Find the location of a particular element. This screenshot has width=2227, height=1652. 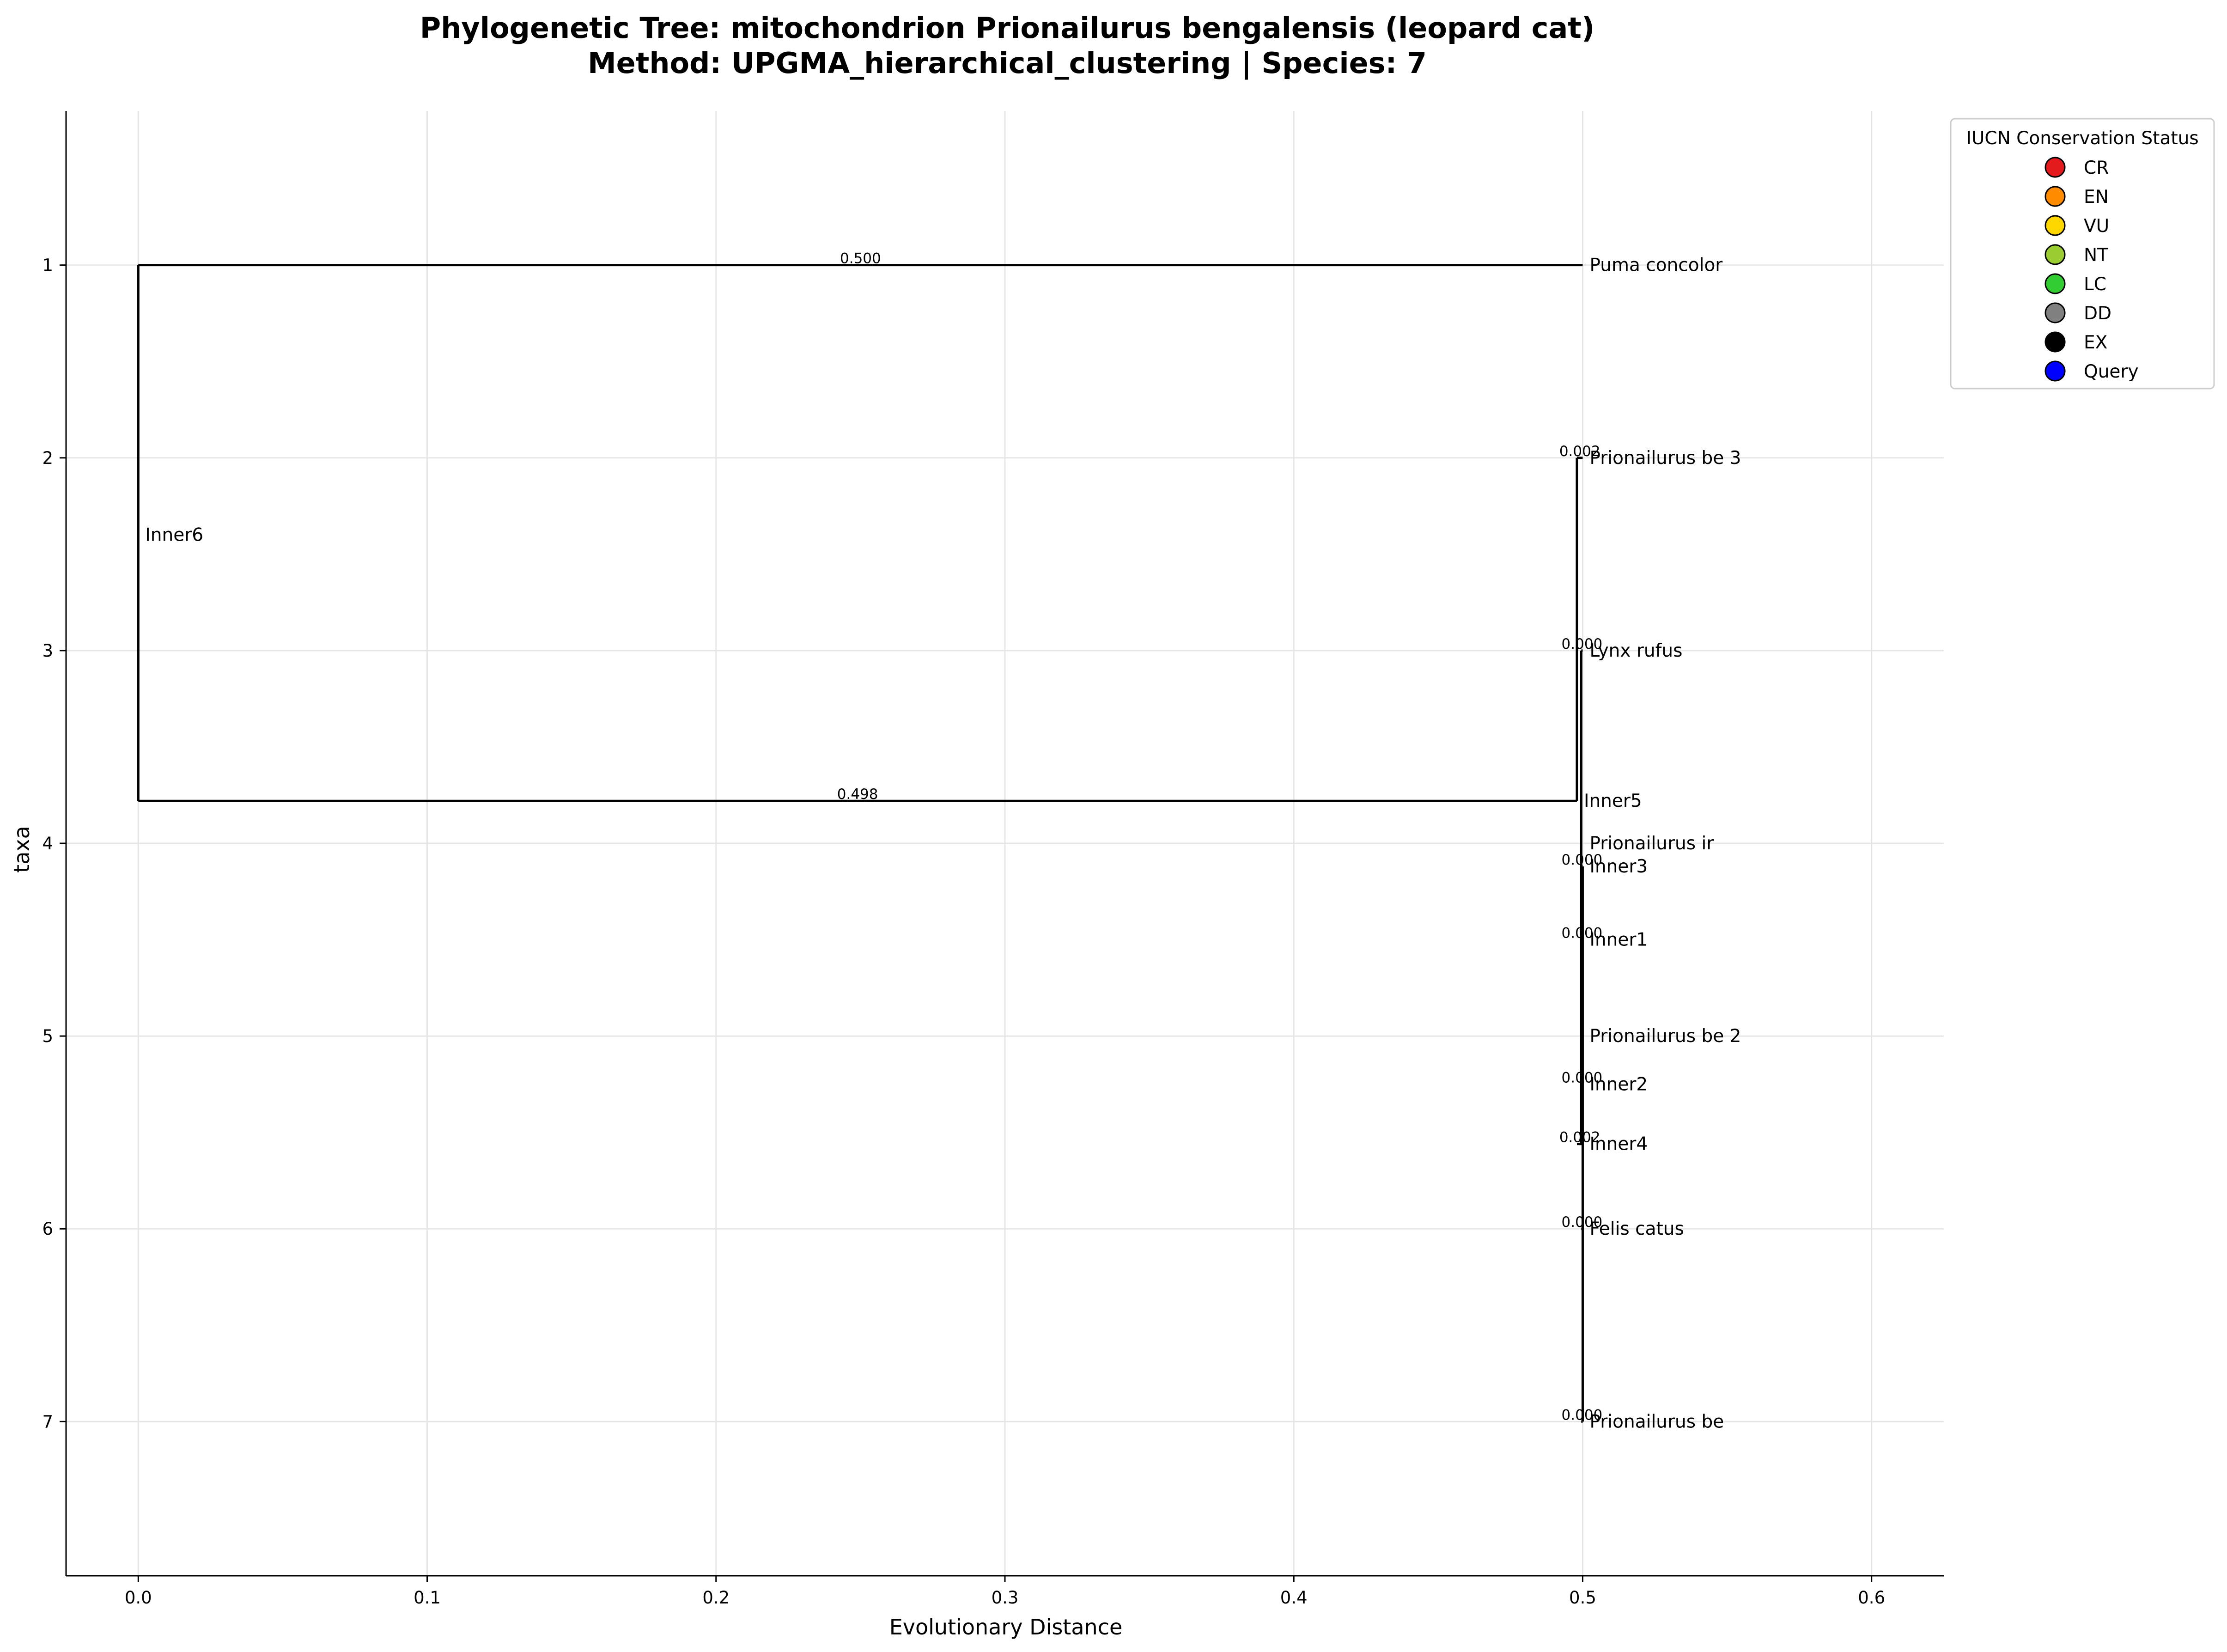

legend-label: EX is located at coordinates (2096, 342).